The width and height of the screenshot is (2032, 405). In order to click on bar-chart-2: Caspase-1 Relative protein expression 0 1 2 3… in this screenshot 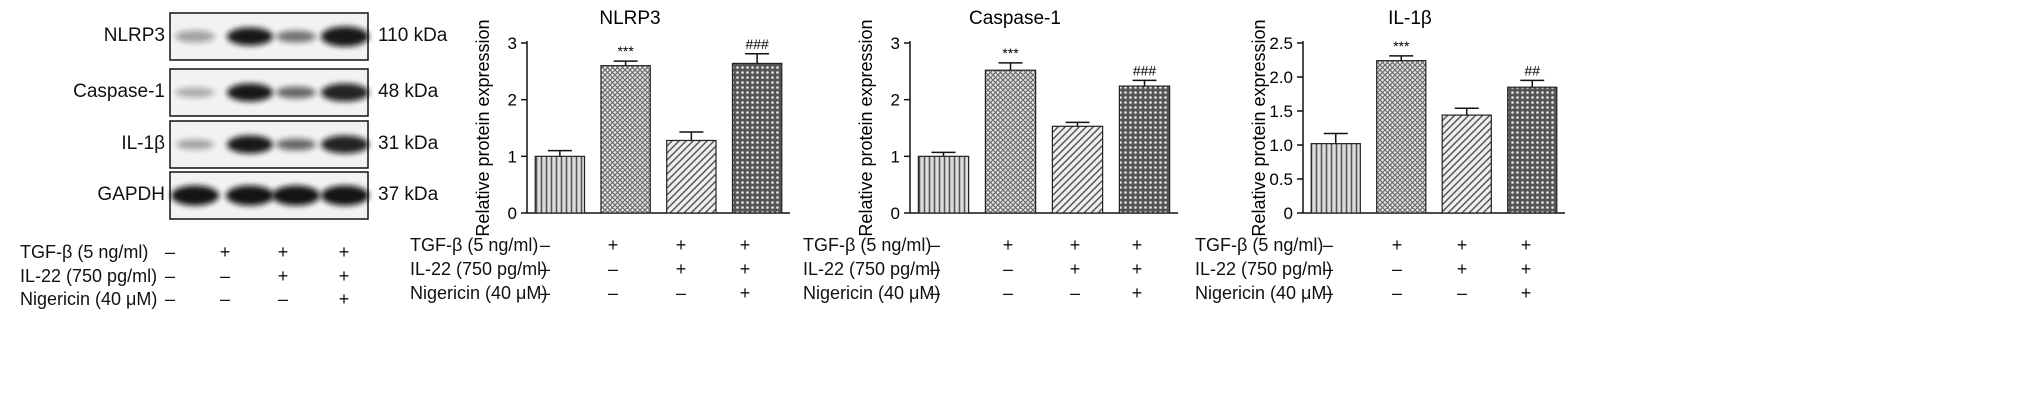, I will do `click(1017, 122)`.